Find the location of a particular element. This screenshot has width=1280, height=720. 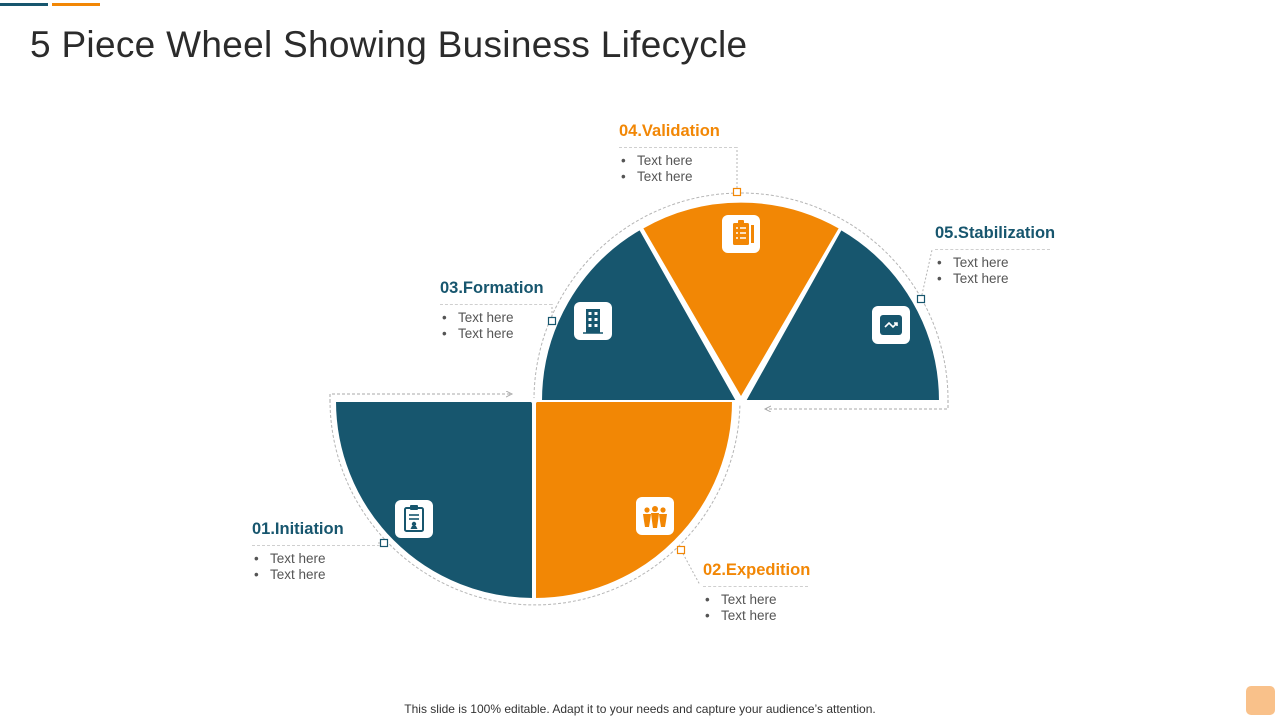

wedge-validation is located at coordinates (741, 300).